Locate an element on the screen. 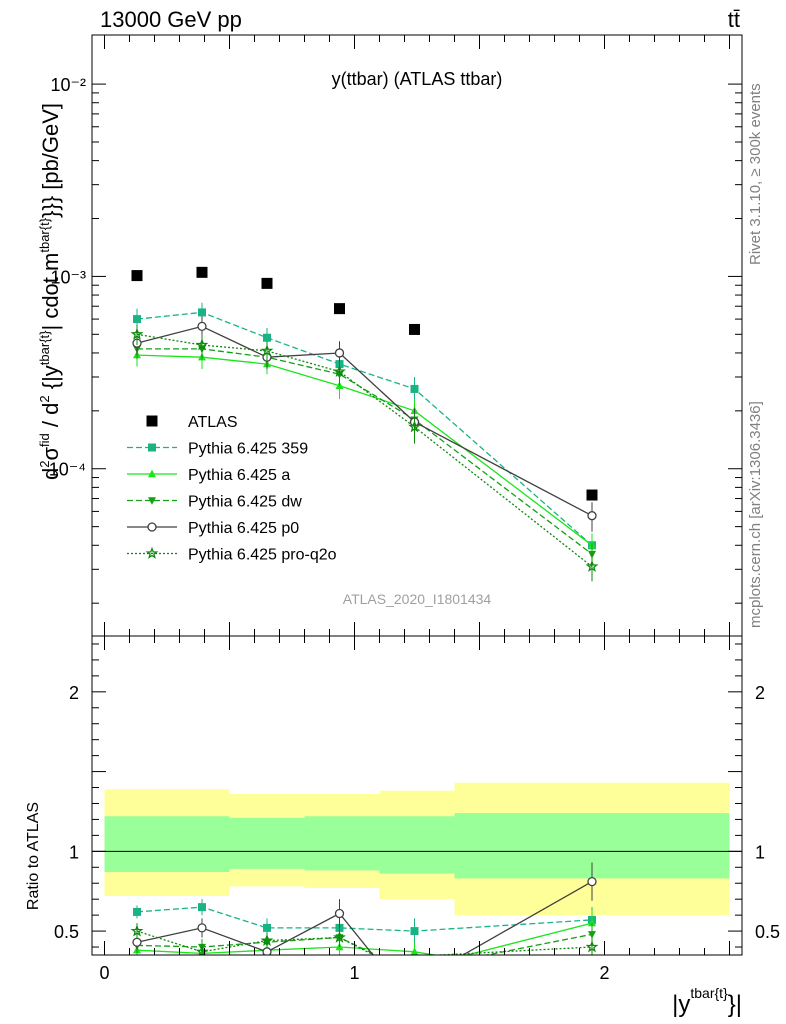 This screenshot has width=786, height=1024. ratio-y-tick-label-right: 0.5 is located at coordinates (767, 932).